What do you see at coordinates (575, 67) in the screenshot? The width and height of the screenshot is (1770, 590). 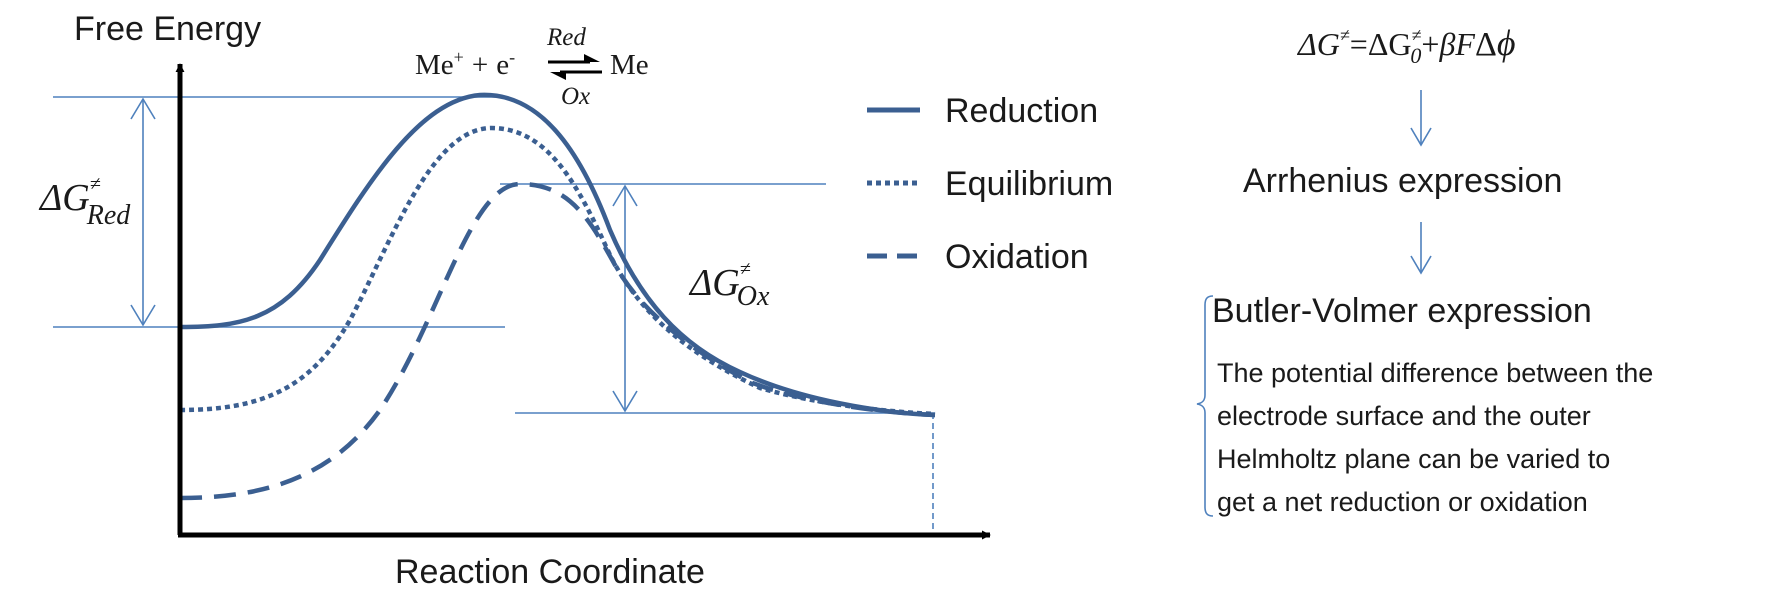 I see `equilibrium-arrows-icon` at bounding box center [575, 67].